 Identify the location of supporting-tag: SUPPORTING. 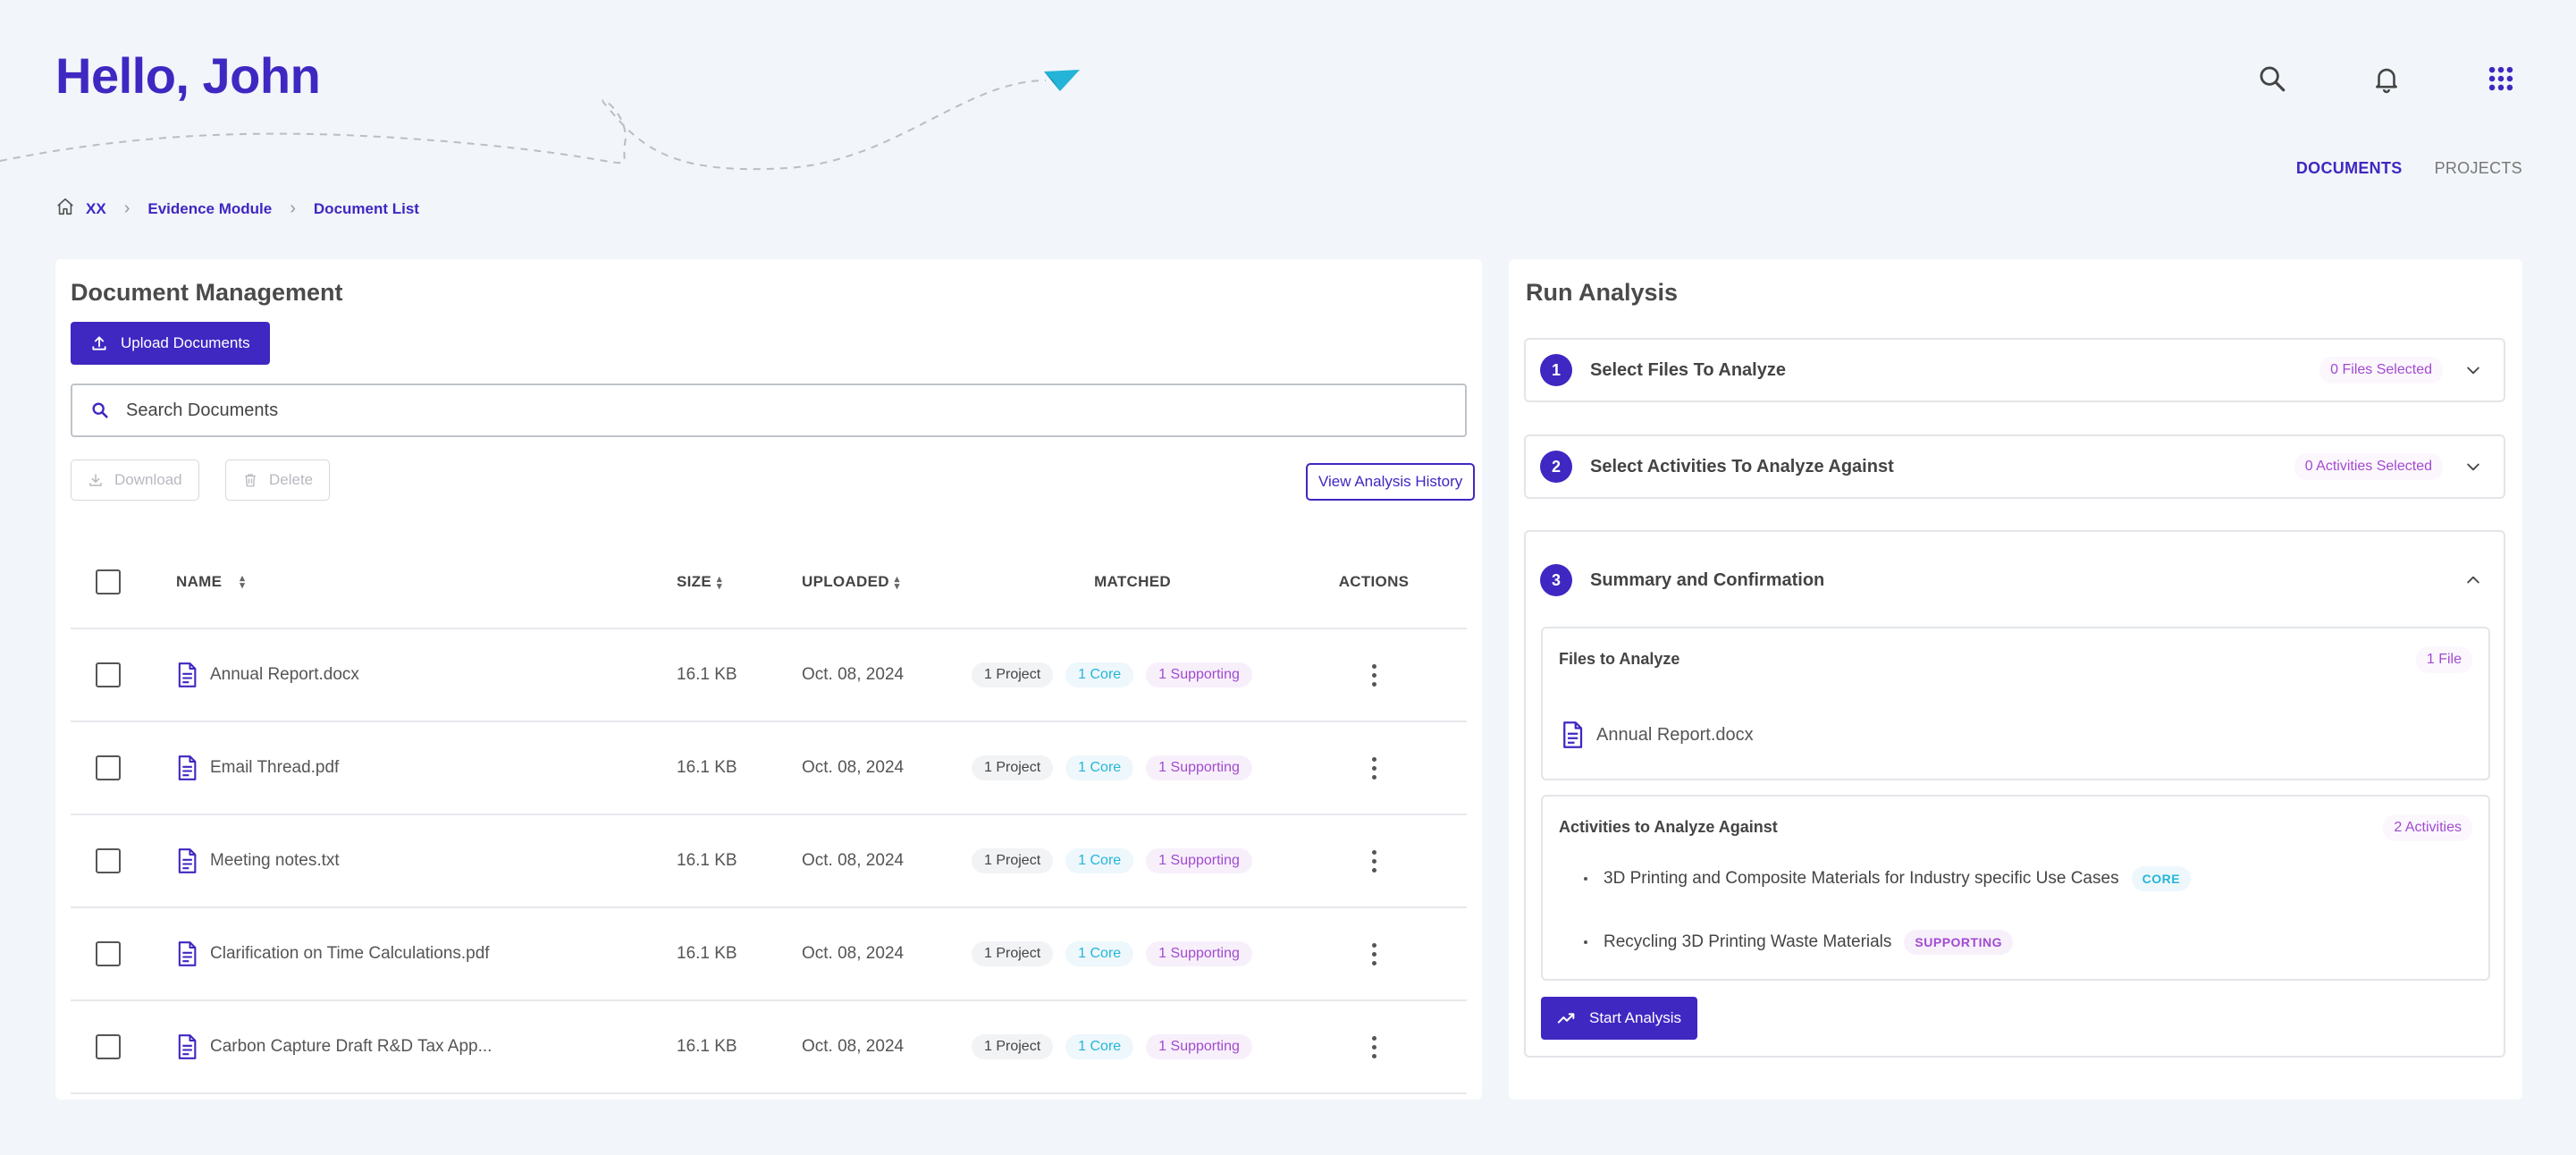
(1959, 942).